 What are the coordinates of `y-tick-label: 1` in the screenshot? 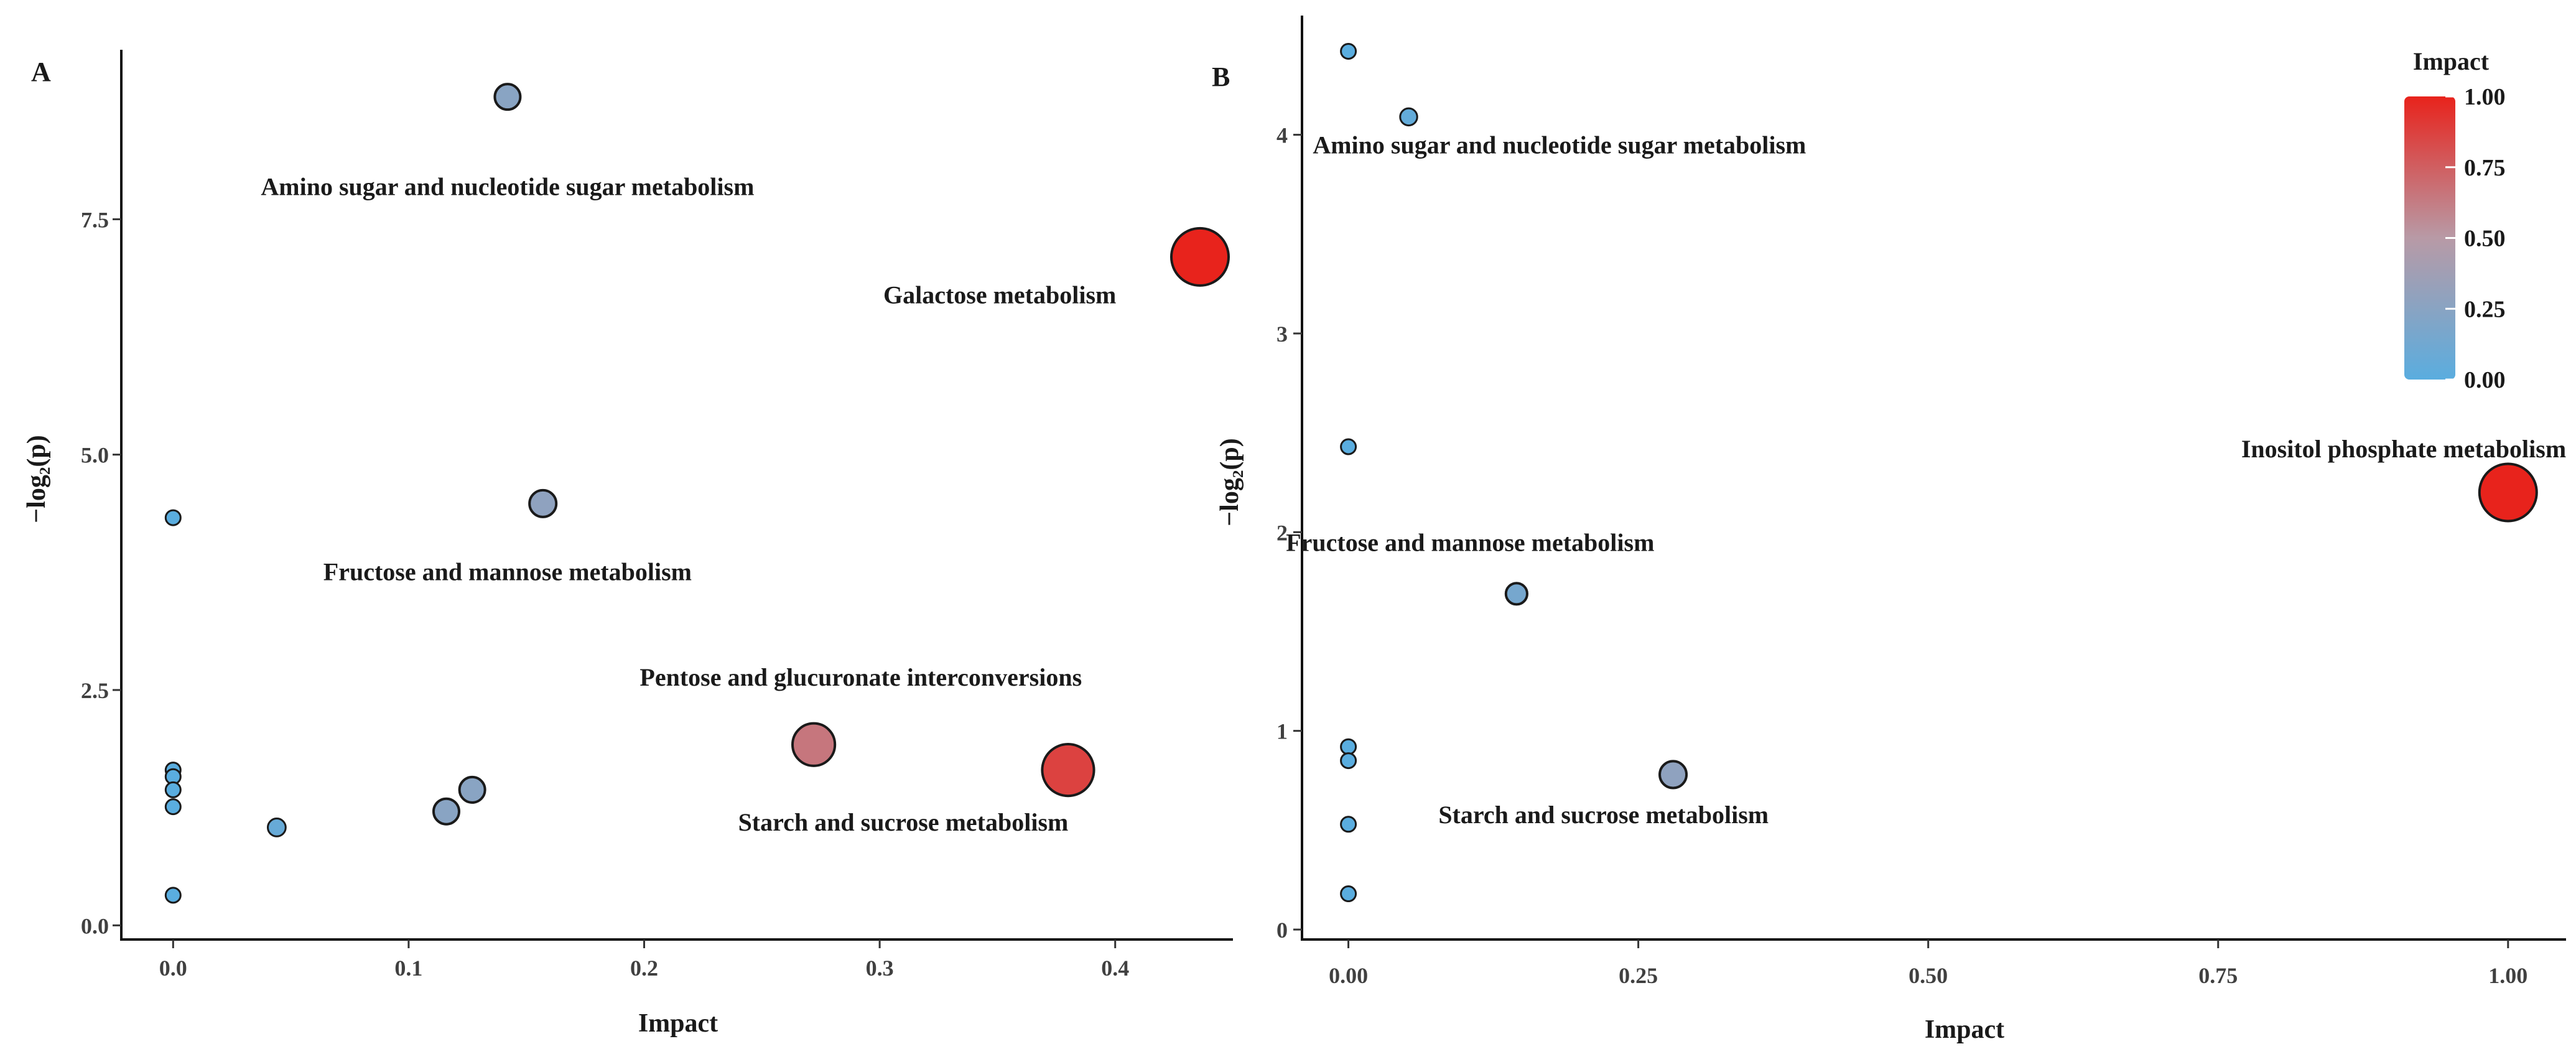 It's located at (1282, 731).